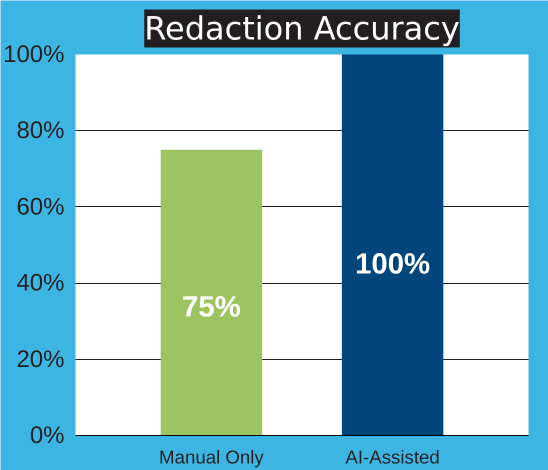 The width and height of the screenshot is (548, 470). What do you see at coordinates (392, 264) in the screenshot?
I see `data-label: 100%` at bounding box center [392, 264].